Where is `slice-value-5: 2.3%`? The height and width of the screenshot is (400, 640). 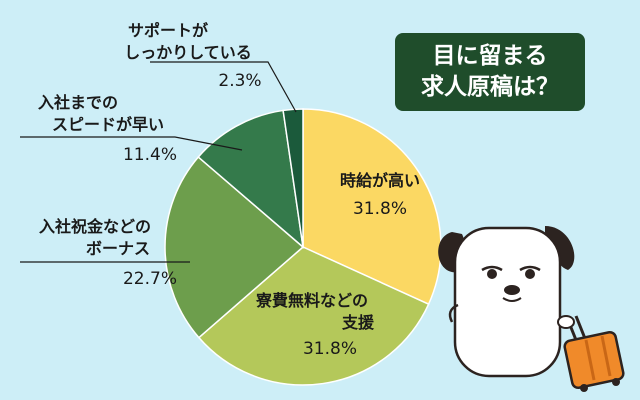 slice-value-5: 2.3% is located at coordinates (239, 81).